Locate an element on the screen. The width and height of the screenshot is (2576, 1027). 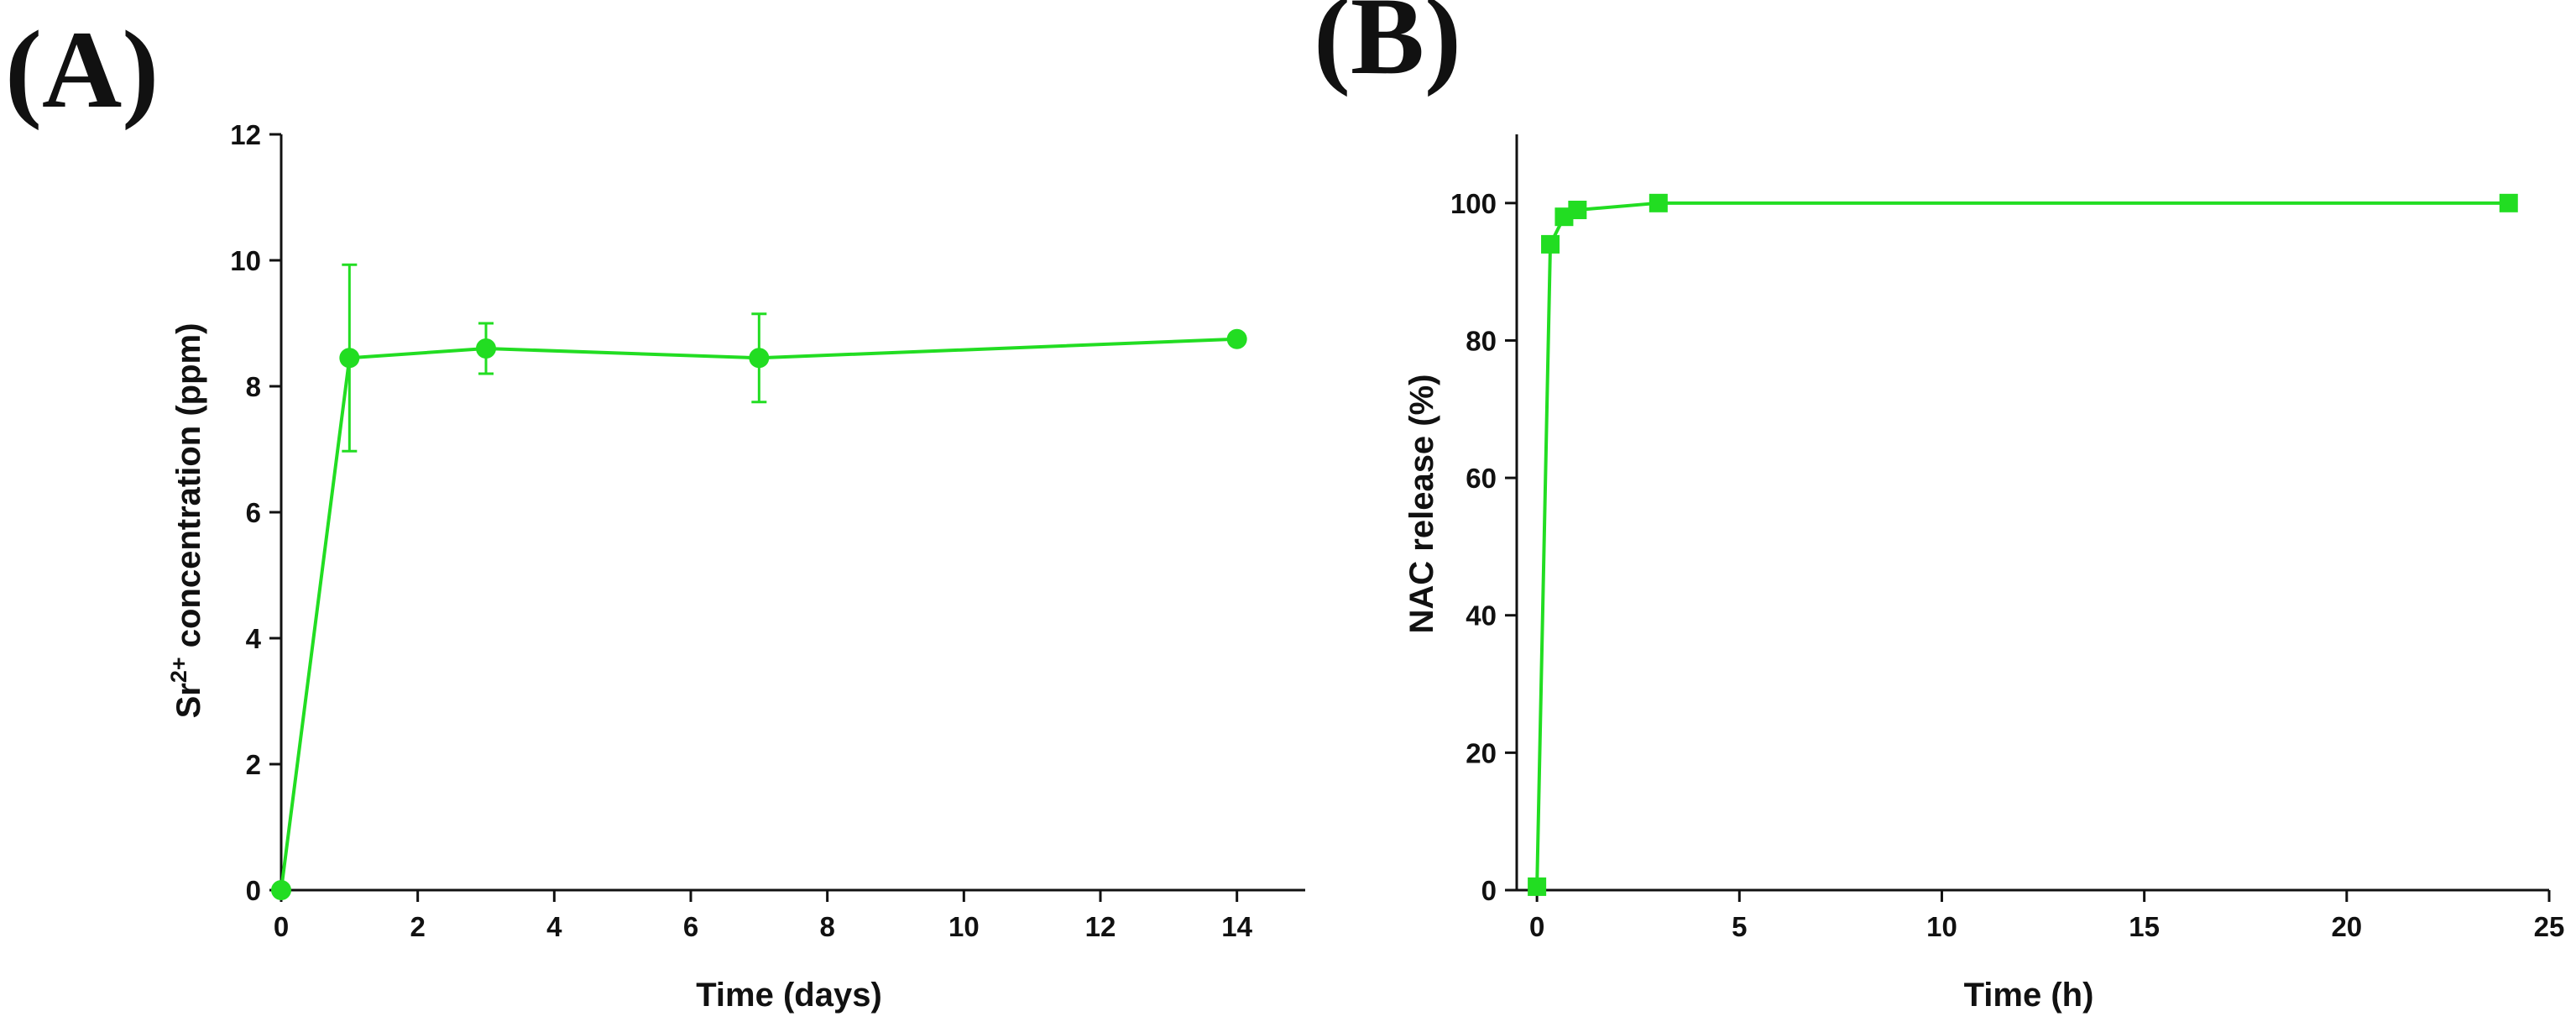
y-tick-label-b: 20 is located at coordinates (1481, 752).